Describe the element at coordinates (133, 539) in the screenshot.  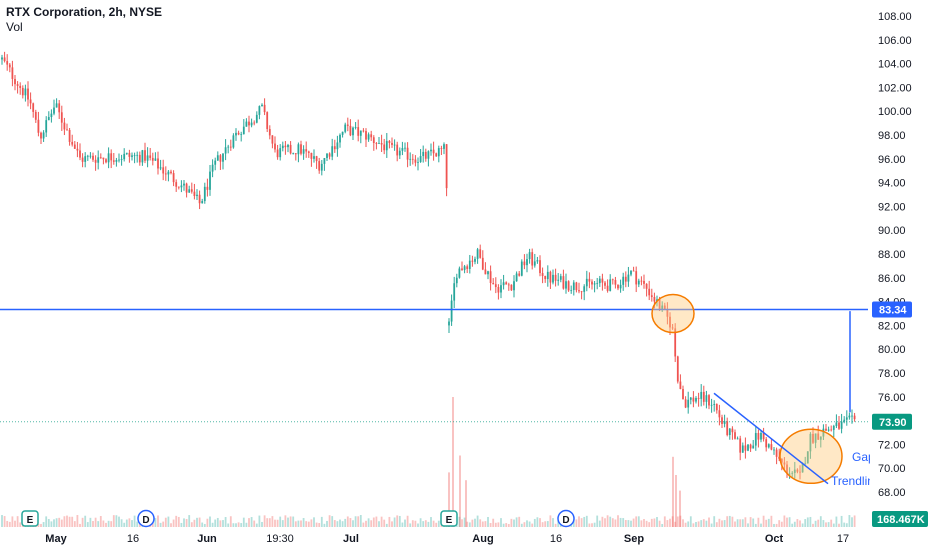
I see `x-tick-label: 16` at that location.